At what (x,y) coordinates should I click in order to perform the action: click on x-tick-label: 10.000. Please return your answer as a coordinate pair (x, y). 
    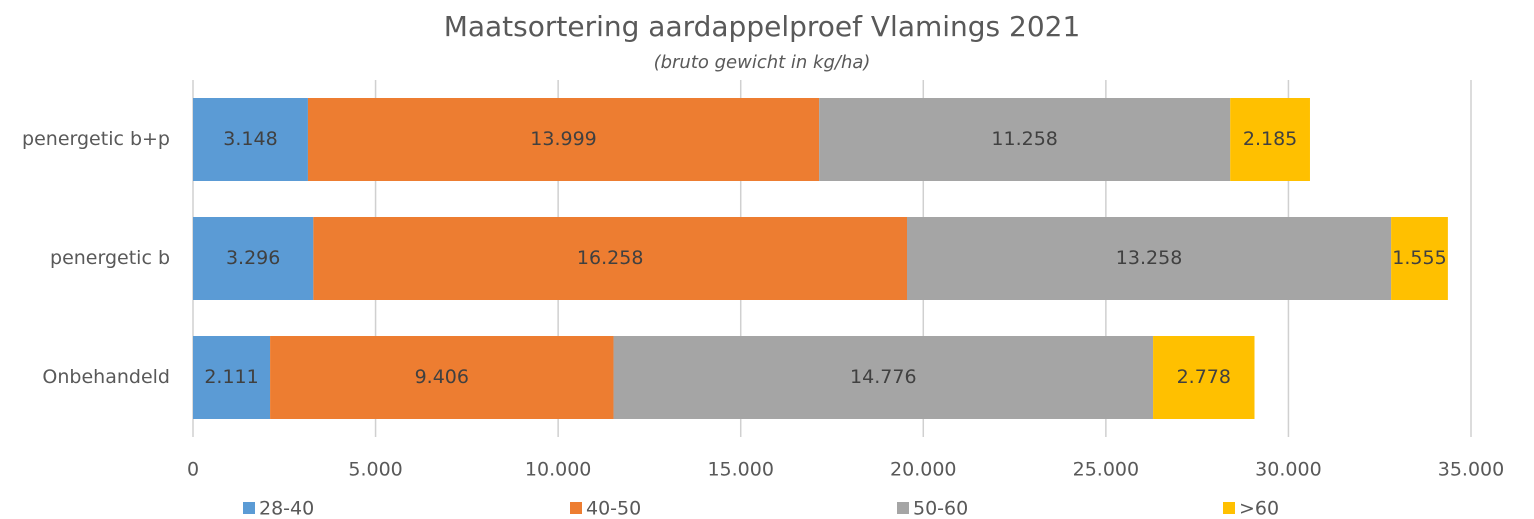
    Looking at the image, I should click on (558, 470).